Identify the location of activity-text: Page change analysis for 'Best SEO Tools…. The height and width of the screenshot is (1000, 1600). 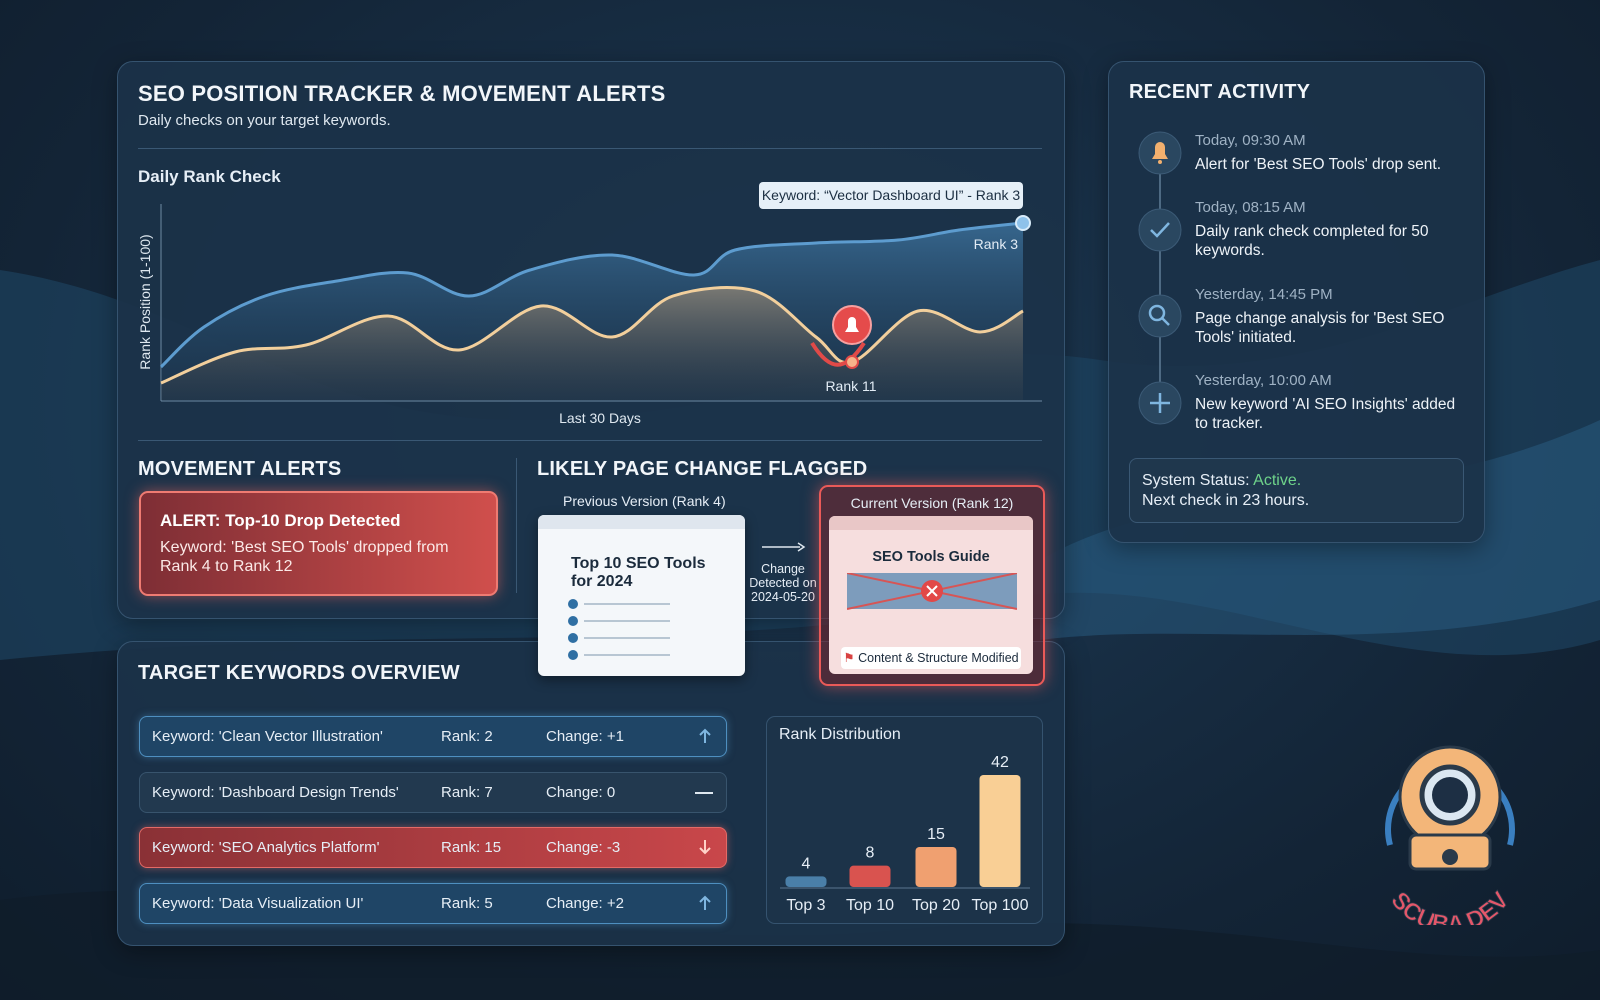
(1320, 328).